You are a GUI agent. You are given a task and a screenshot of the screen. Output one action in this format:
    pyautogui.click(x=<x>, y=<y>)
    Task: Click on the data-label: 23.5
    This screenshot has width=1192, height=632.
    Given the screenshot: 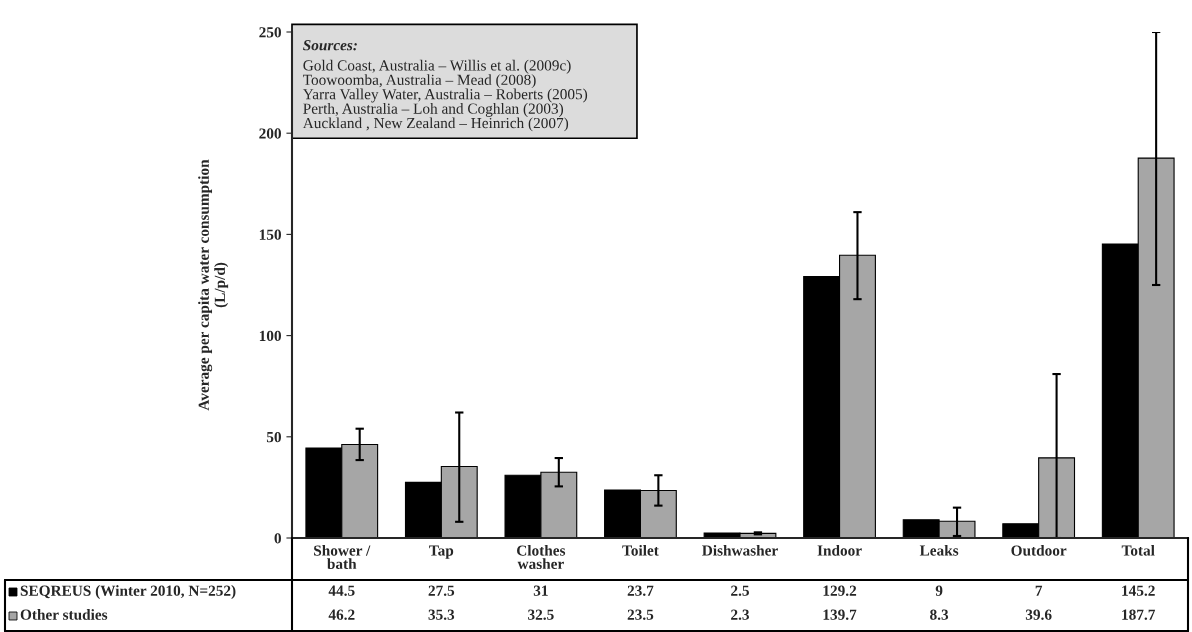 What is the action you would take?
    pyautogui.click(x=640, y=614)
    